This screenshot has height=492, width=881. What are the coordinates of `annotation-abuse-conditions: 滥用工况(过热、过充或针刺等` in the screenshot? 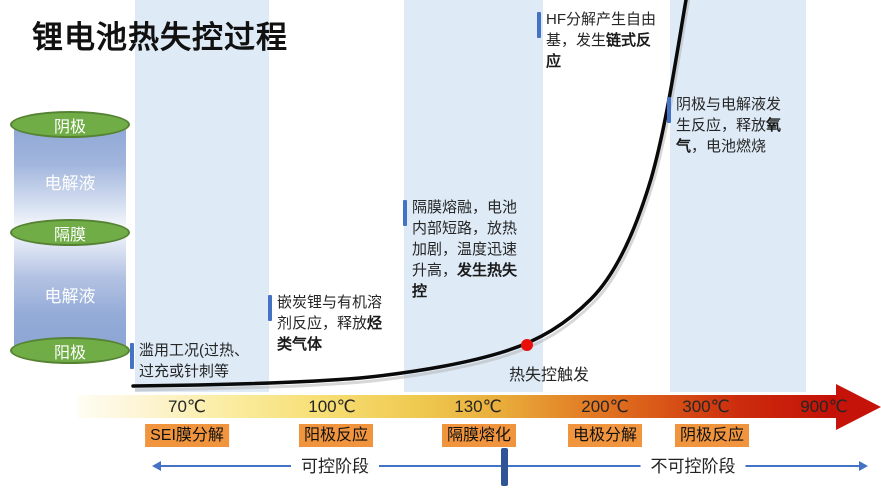 It's located at (192, 361).